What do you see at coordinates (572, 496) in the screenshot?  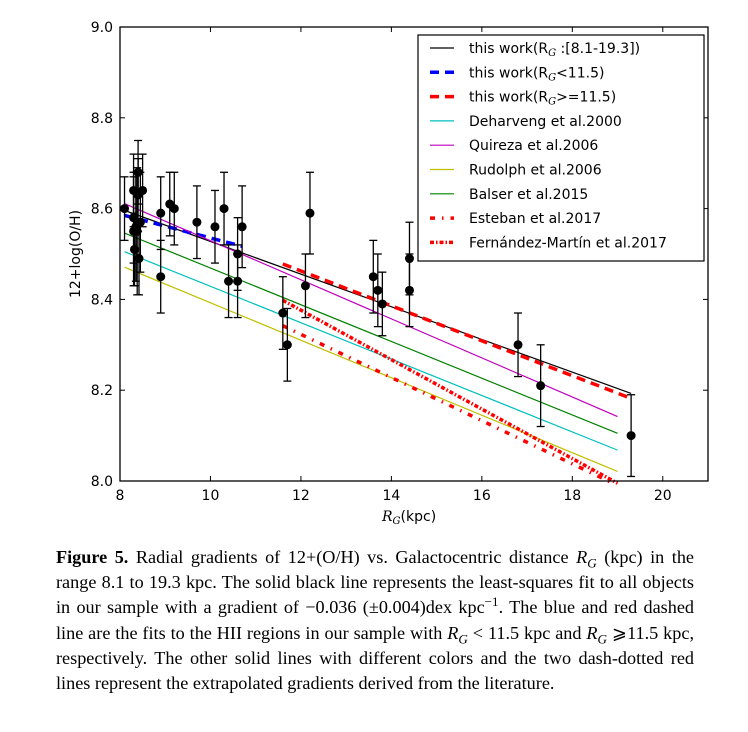 I see `x-tick-label: 18` at bounding box center [572, 496].